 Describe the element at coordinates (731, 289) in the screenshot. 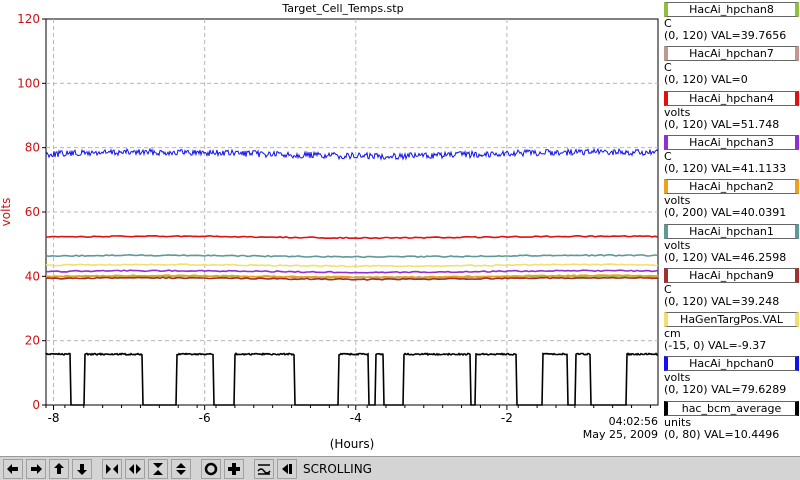

I see `legend-entry: HacAi_hpchan9 C (0, 120) VAL=39.248` at that location.